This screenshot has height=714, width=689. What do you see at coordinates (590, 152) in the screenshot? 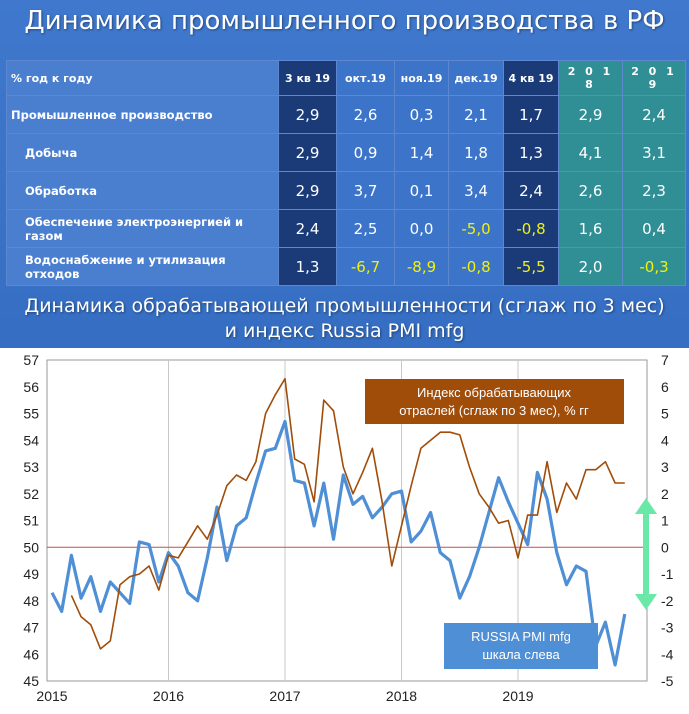
I see `table-cell: 4,1` at bounding box center [590, 152].